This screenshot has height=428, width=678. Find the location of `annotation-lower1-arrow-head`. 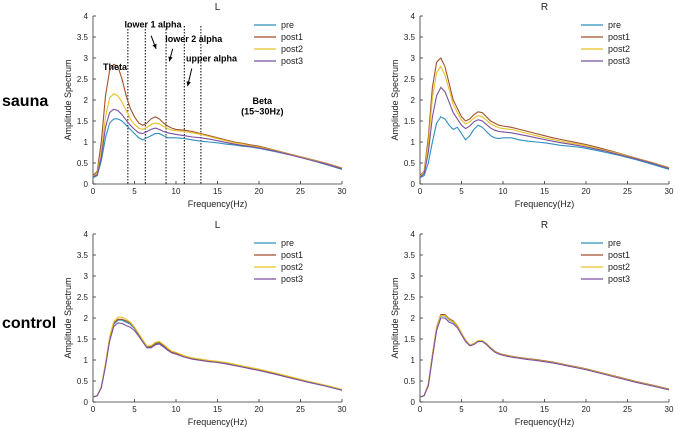

annotation-lower1-arrow-head is located at coordinates (154, 46).